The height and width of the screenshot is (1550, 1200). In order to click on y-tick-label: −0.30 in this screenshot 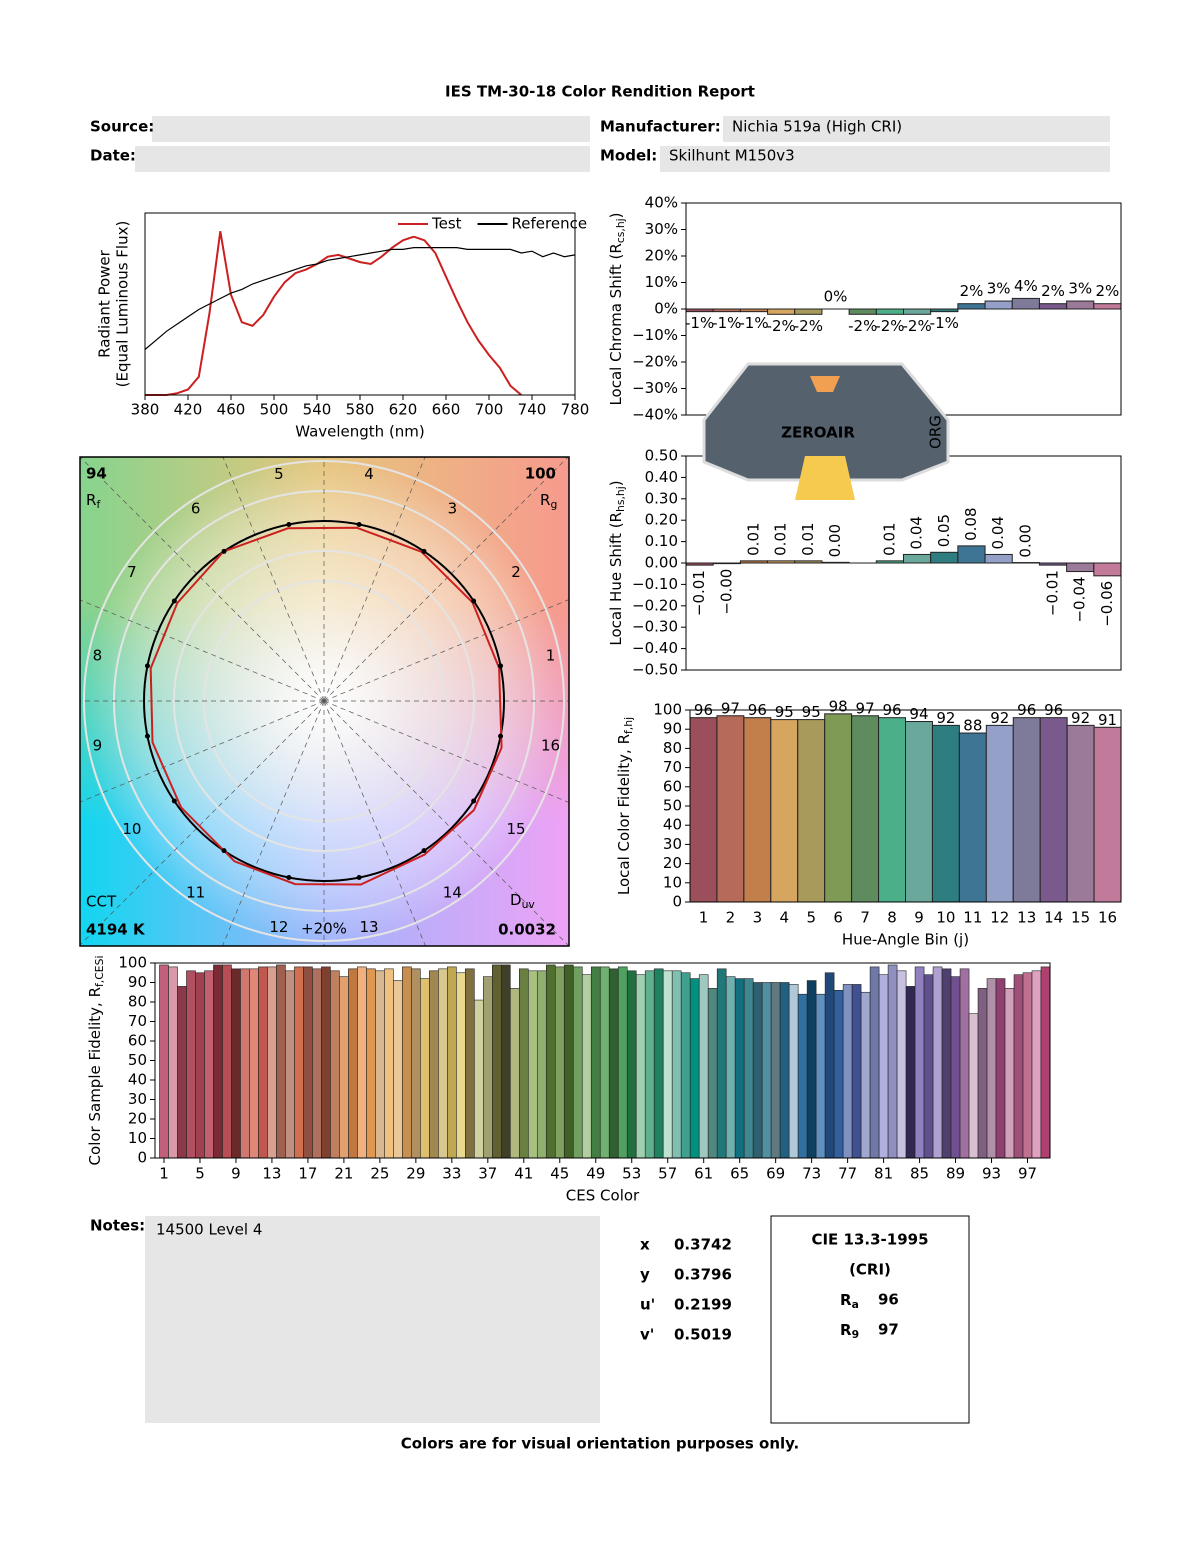, I will do `click(655, 627)`.